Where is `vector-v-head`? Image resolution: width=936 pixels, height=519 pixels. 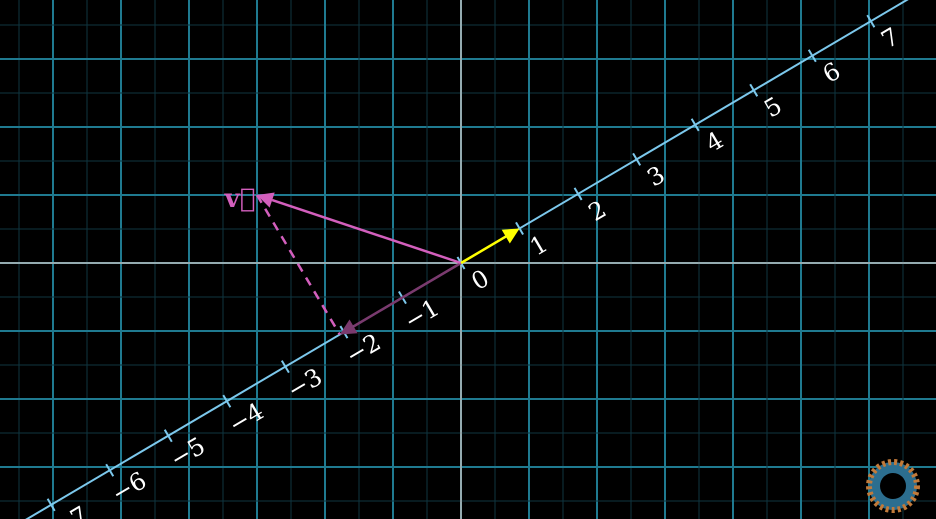
vector-v-head is located at coordinates (266, 200).